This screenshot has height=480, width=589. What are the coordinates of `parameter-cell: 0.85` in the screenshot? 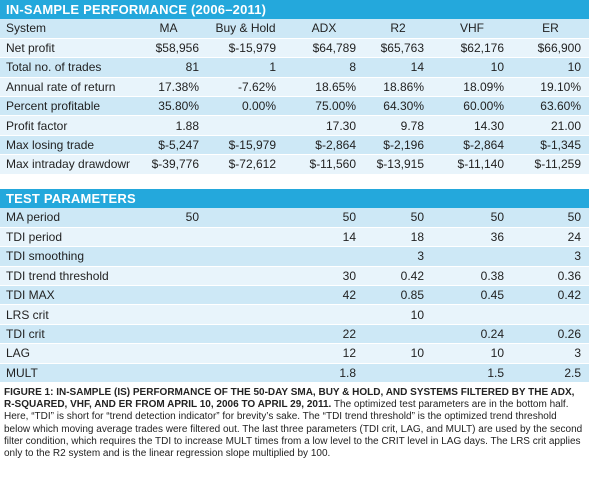 It's located at (398, 295).